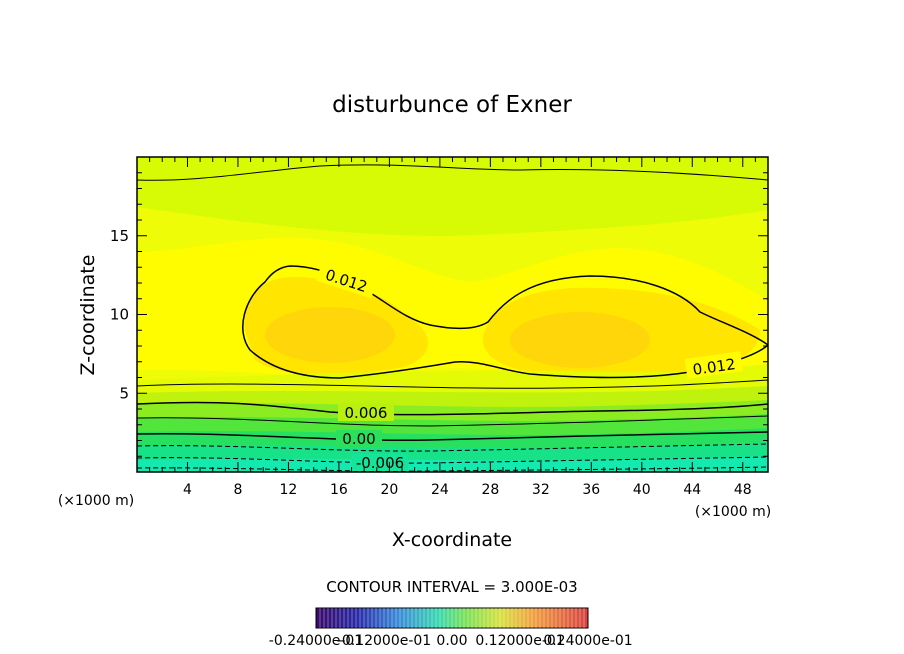  I want to click on x-tick-label: 40, so click(642, 490).